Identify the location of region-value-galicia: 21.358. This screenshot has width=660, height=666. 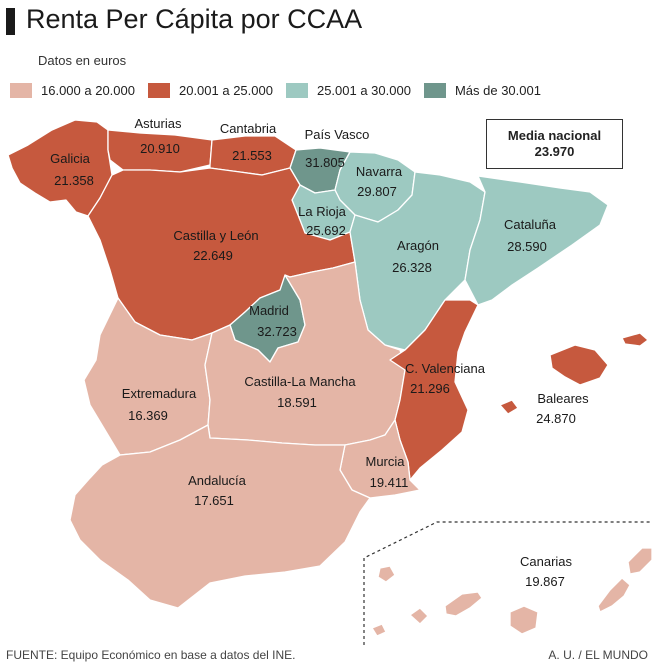
(74, 180).